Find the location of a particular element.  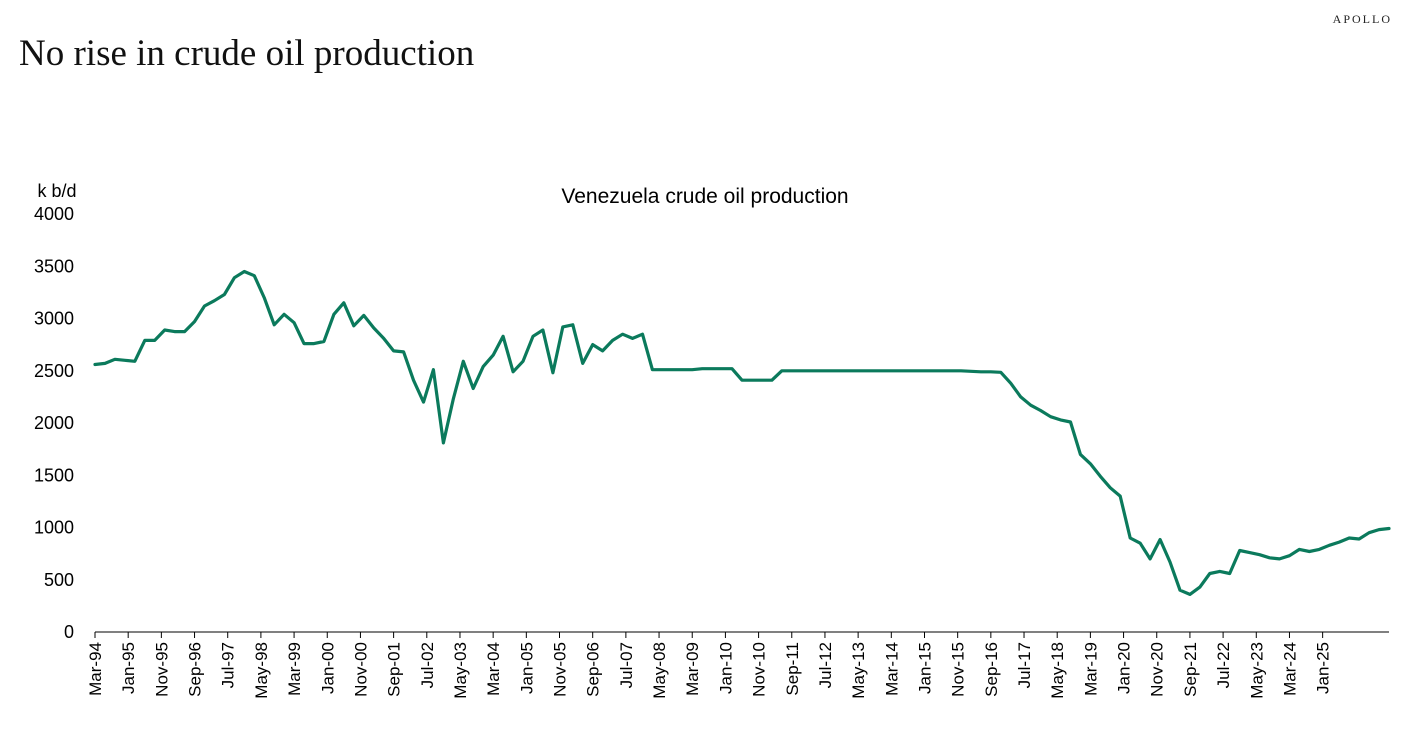

y-tick-label: 3500 is located at coordinates (54, 266).